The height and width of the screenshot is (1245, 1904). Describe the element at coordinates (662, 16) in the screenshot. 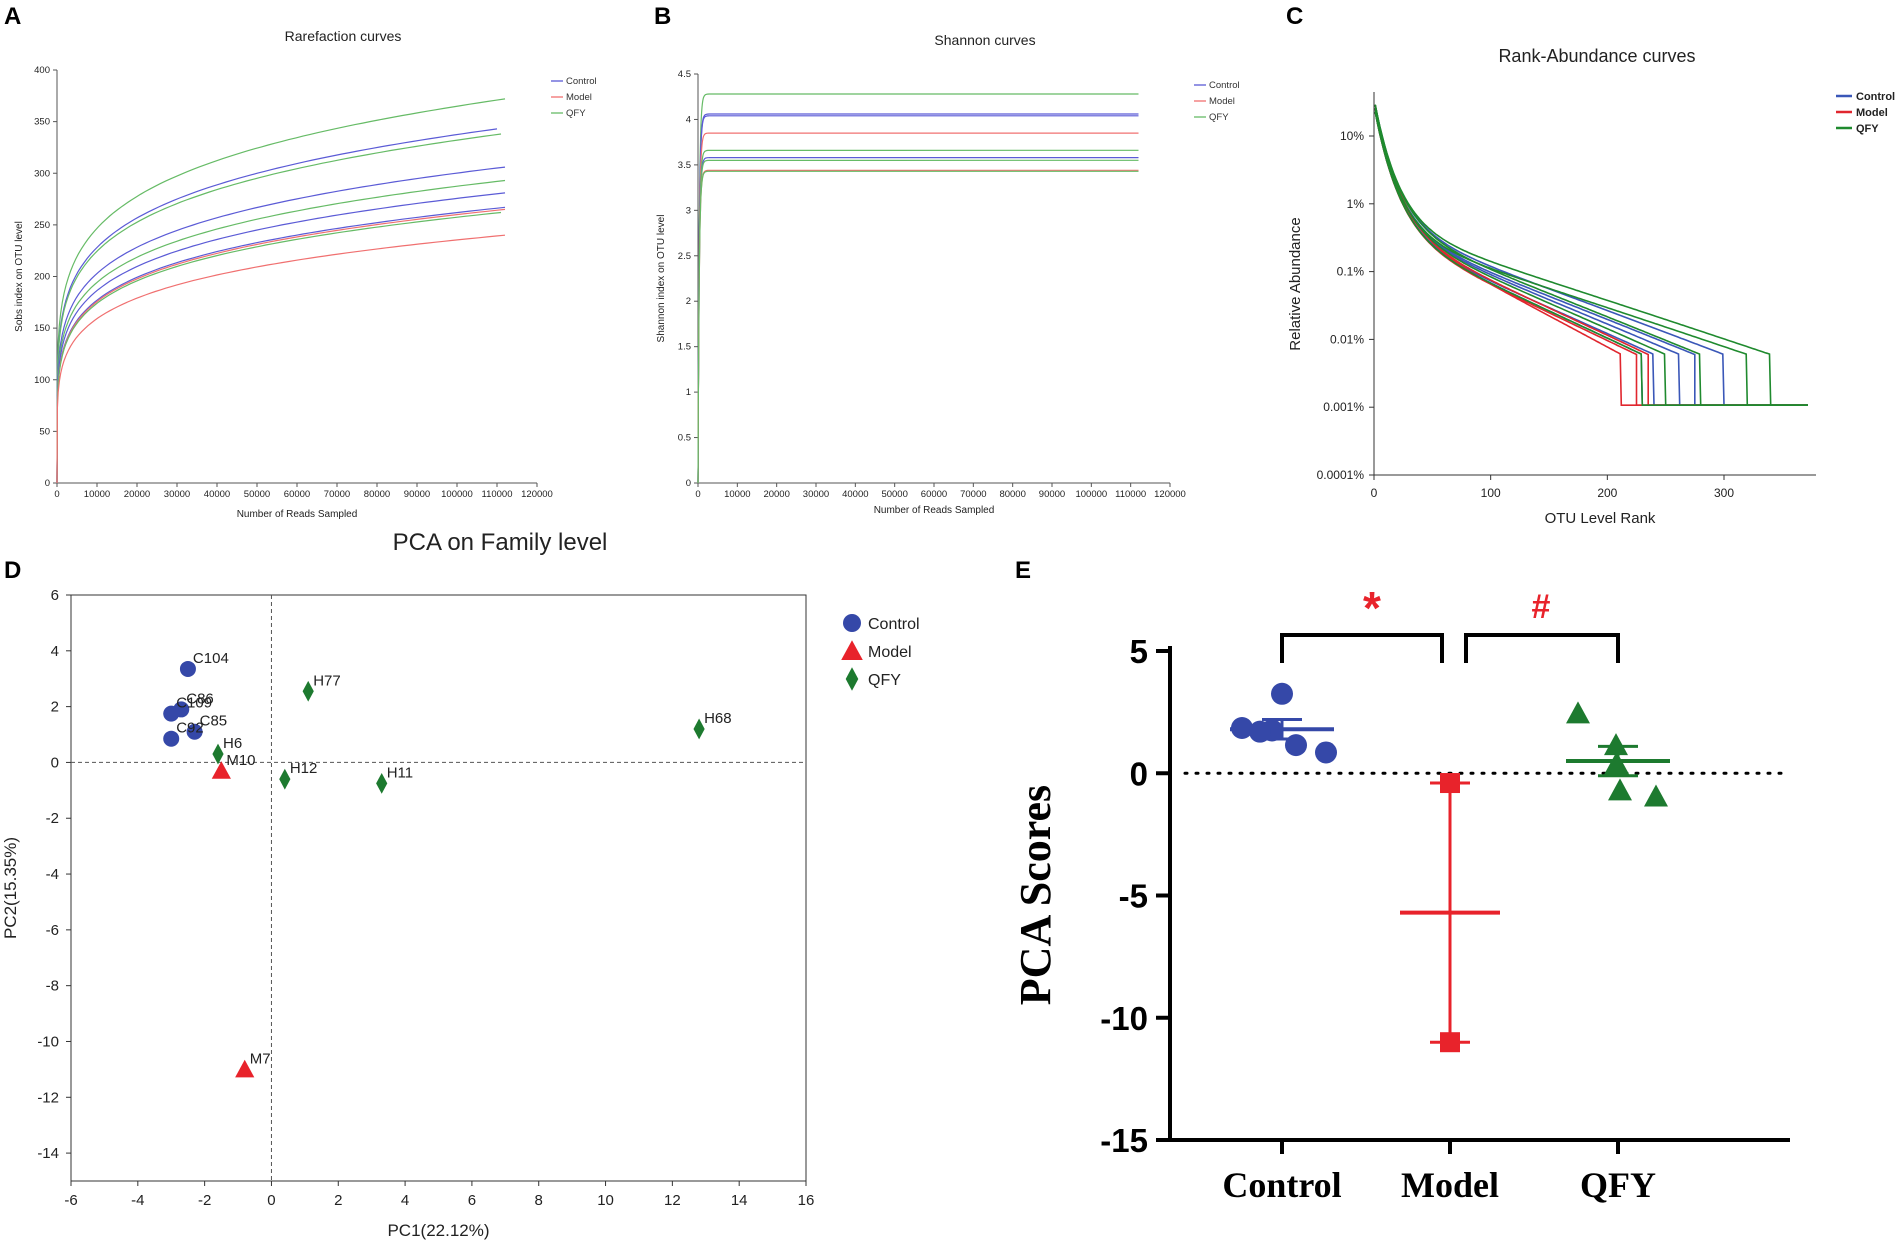

I see `panel-label-b: B` at that location.